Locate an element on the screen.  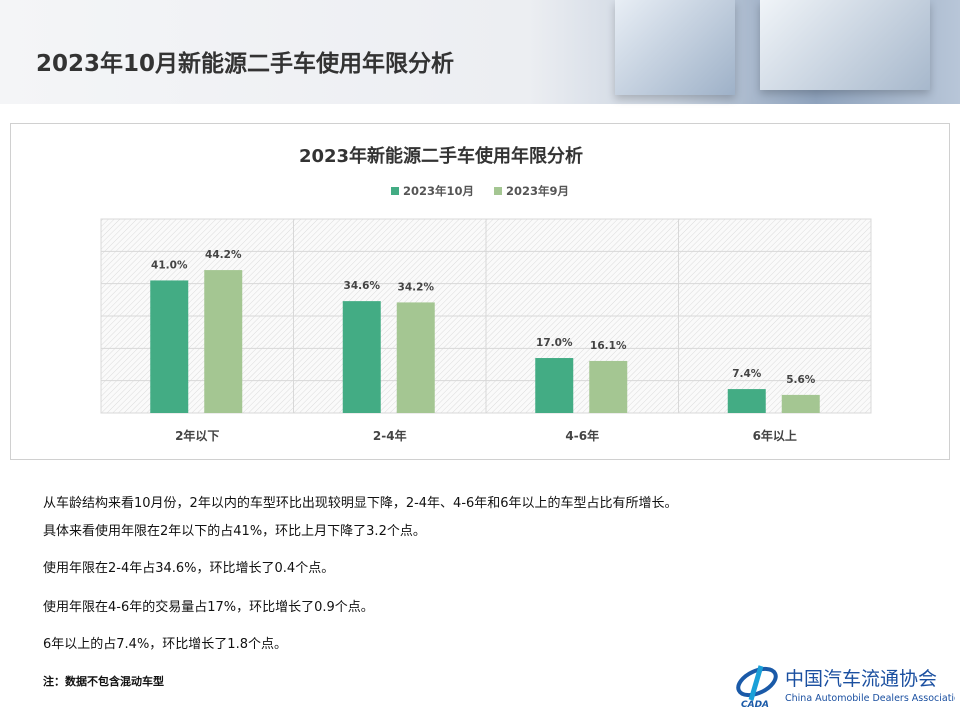
legend: 2023年10月 2023年9月 is located at coordinates (480, 191).